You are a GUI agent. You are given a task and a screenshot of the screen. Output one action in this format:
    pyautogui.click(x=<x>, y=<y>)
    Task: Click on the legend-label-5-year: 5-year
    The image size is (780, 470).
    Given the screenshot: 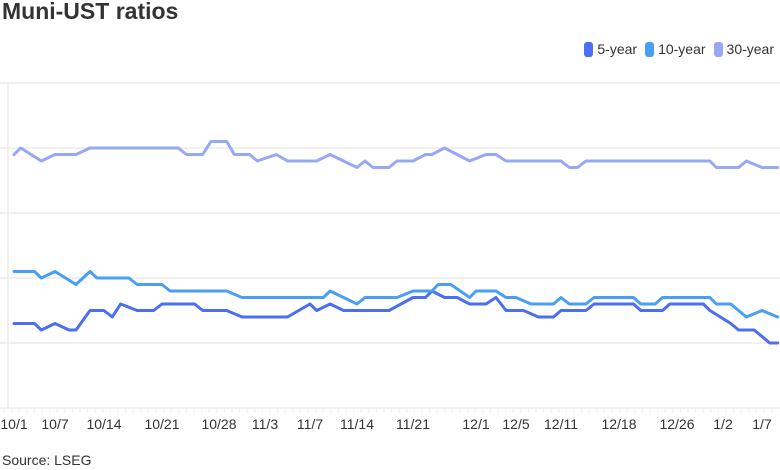 What is the action you would take?
    pyautogui.click(x=617, y=49)
    